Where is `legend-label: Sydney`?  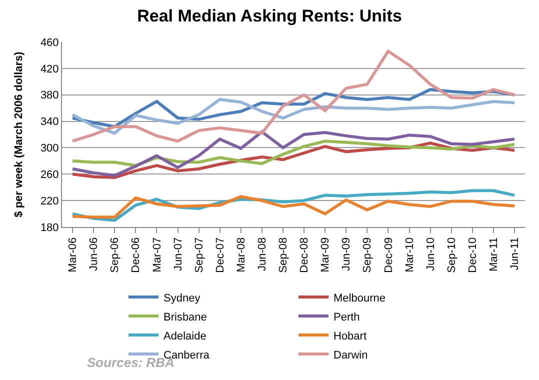 legend-label: Sydney is located at coordinates (182, 298).